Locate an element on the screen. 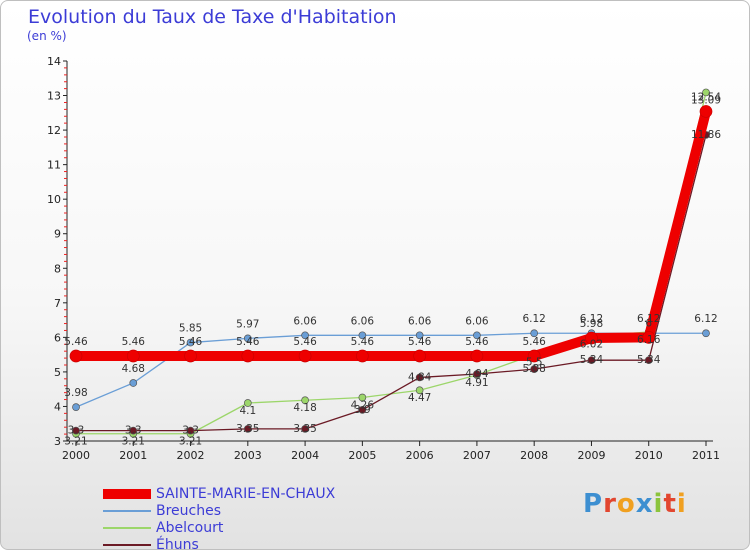  legend-item: Breuches is located at coordinates (219, 510).